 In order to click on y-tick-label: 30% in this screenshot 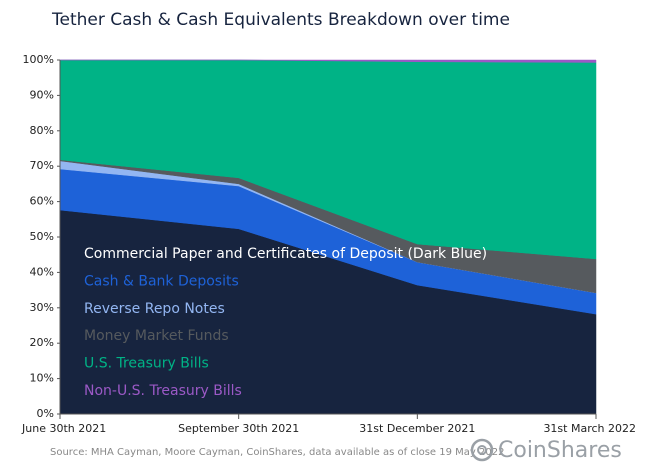, I will do `click(42, 307)`.